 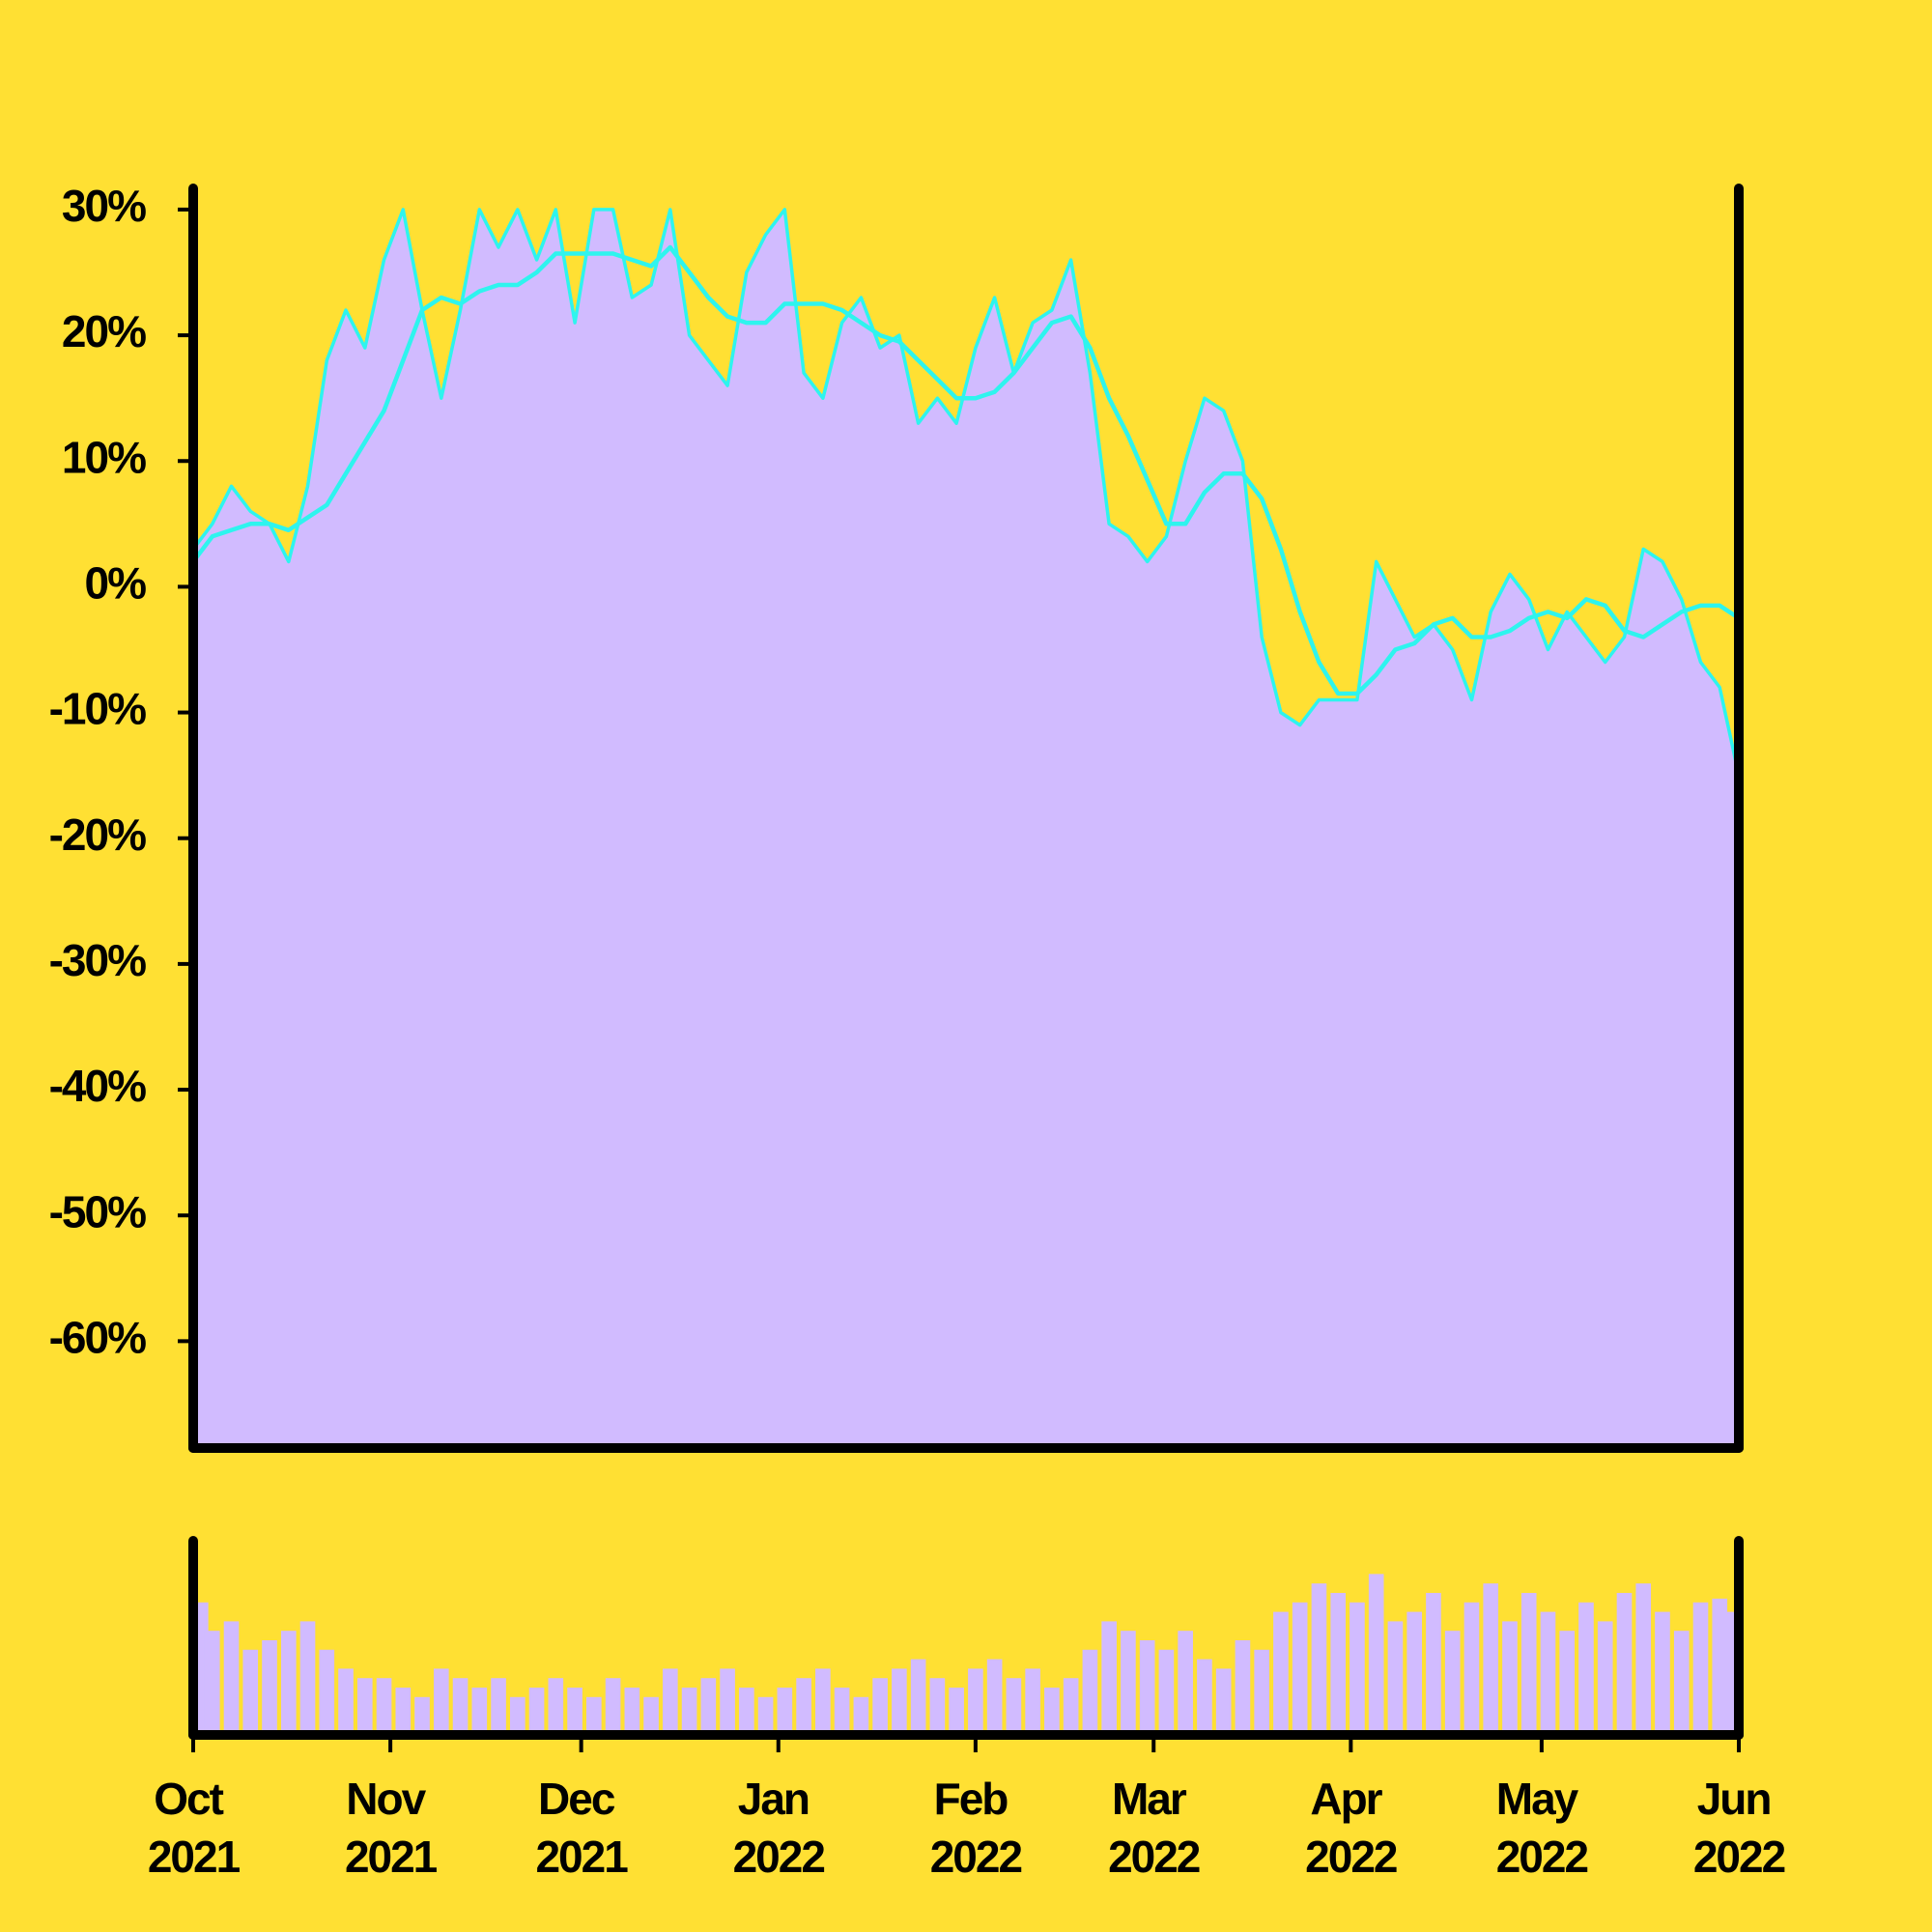 What do you see at coordinates (391, 1828) in the screenshot?
I see `x-tick-label: Nov 2021` at bounding box center [391, 1828].